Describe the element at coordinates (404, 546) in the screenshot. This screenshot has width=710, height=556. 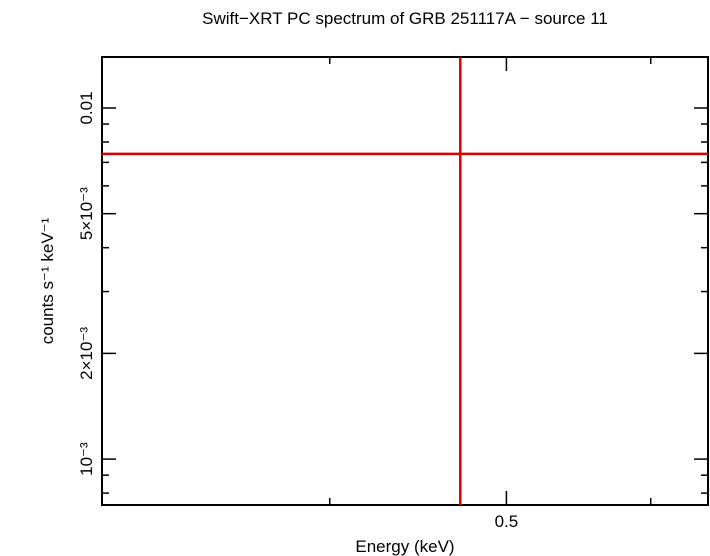
I see `x-axis-label: Energy (keV)` at that location.